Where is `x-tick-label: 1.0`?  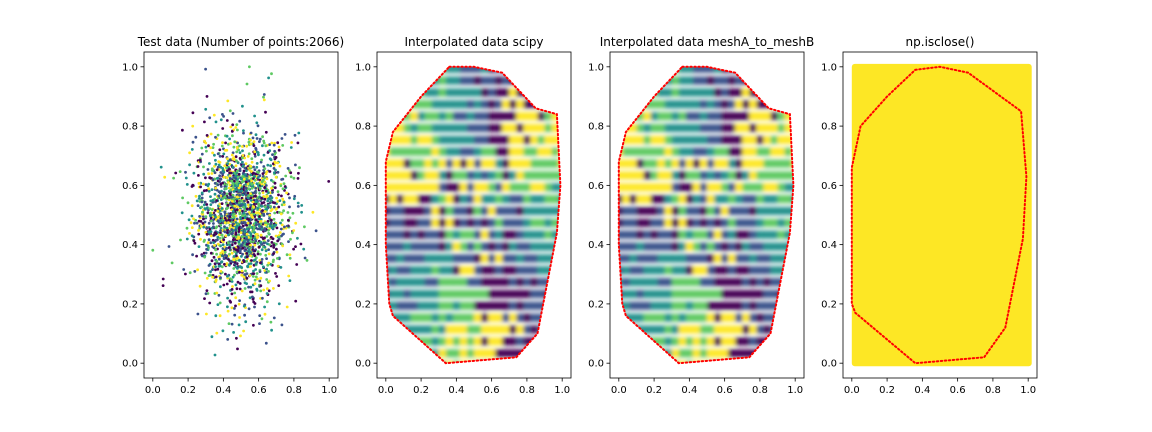
x-tick-label: 1.0 is located at coordinates (795, 390).